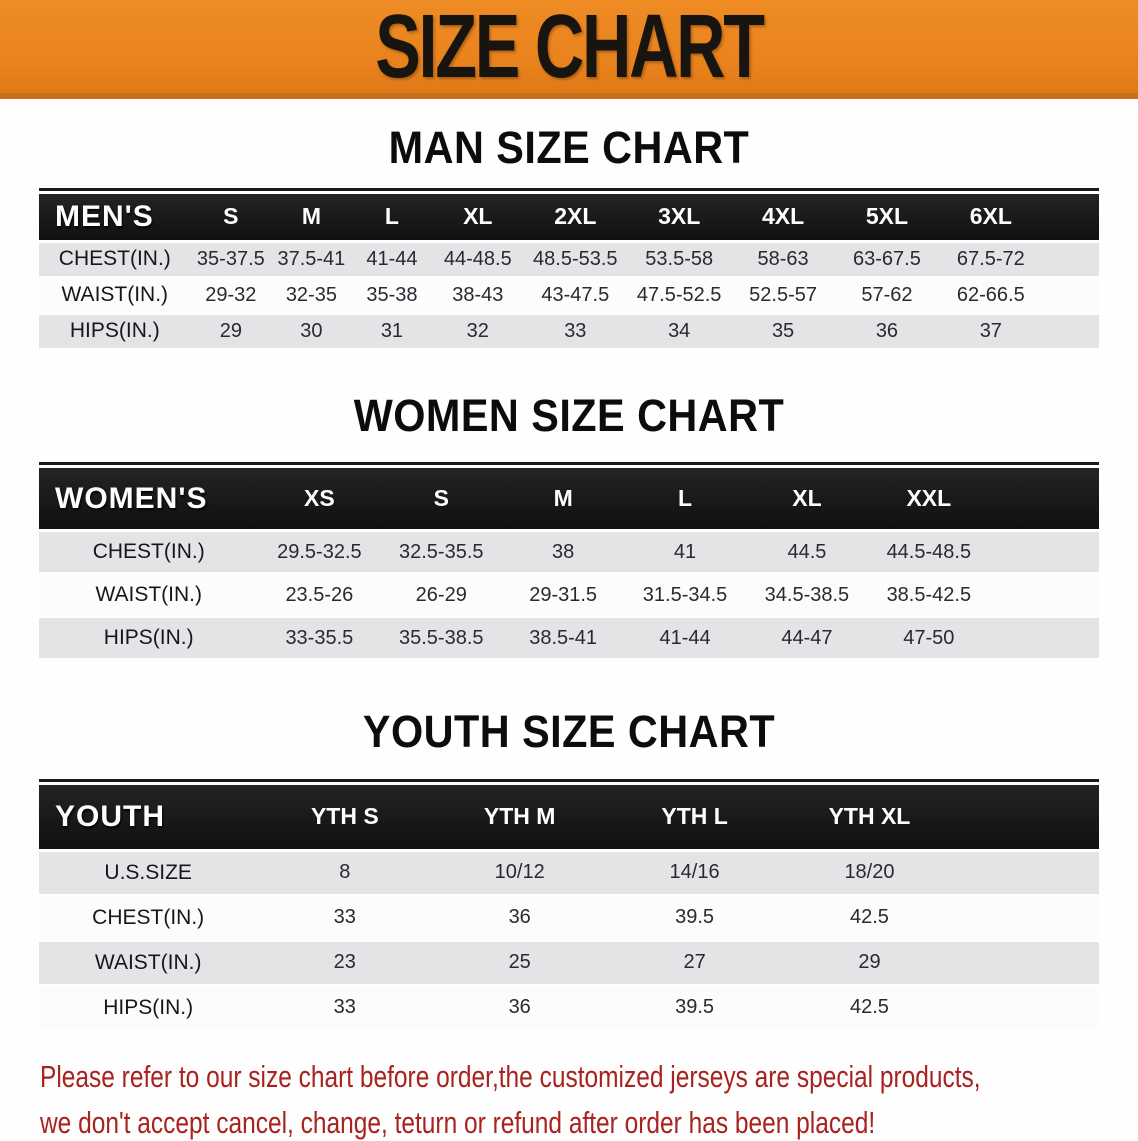 The width and height of the screenshot is (1138, 1141). Describe the element at coordinates (569, 962) in the screenshot. I see `table-row: WAIST(IN.) 23 25 27 29` at that location.